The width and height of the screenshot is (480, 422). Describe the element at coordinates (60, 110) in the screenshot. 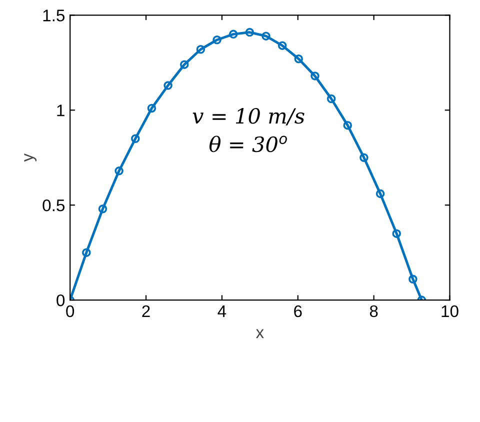

I see `y-tick-label: 1` at that location.